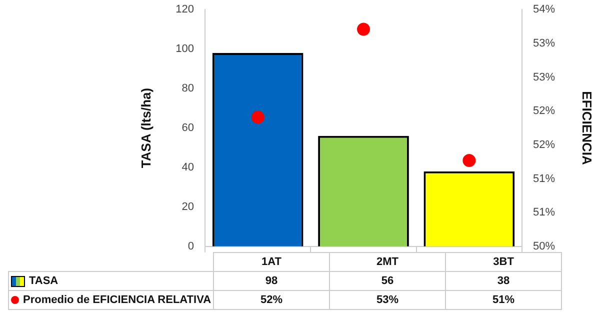 The width and height of the screenshot is (598, 323). I want to click on y-tick-label: 40, so click(188, 168).